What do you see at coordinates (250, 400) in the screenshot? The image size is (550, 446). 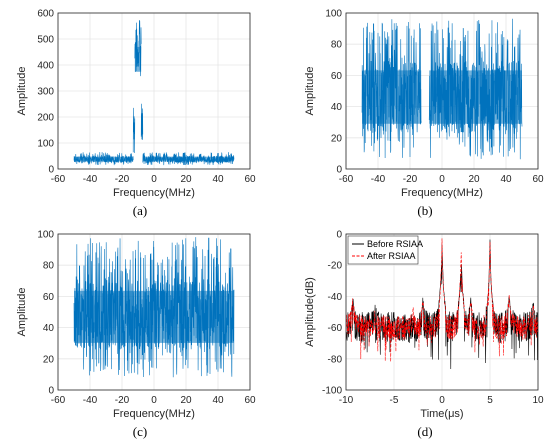 I see `x-tick-label-c: 60` at bounding box center [250, 400].